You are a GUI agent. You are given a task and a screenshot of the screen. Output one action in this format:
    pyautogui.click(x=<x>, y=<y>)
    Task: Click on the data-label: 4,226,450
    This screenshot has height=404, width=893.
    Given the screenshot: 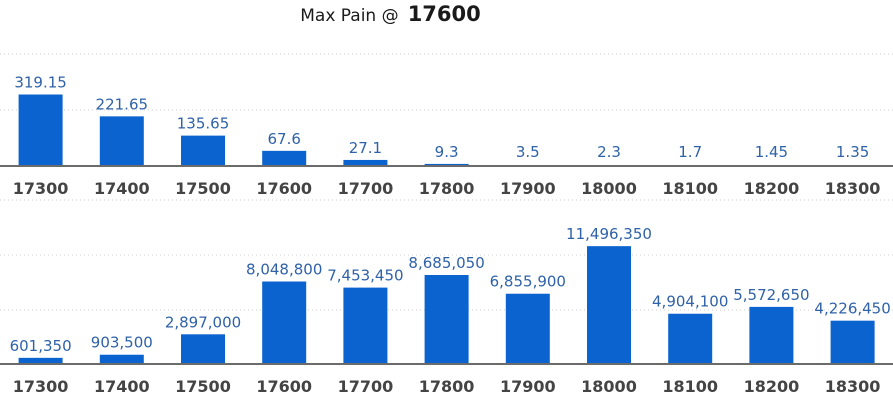 What is the action you would take?
    pyautogui.click(x=852, y=309)
    